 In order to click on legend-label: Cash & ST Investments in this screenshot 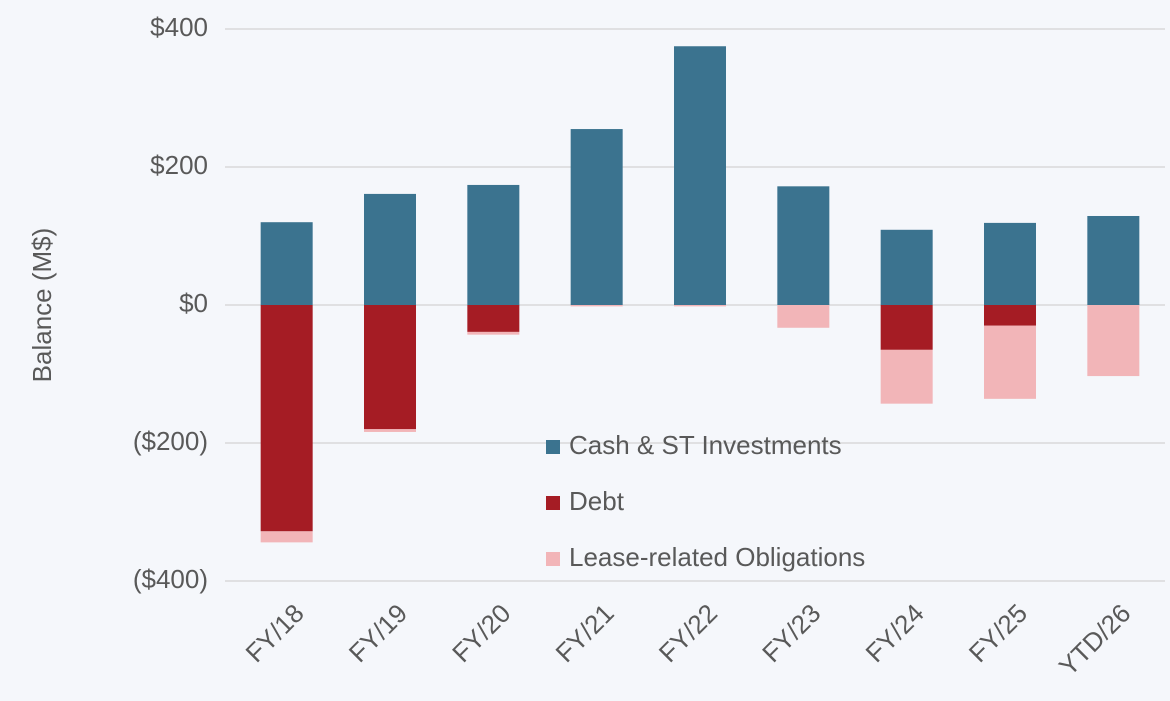, I will do `click(705, 445)`.